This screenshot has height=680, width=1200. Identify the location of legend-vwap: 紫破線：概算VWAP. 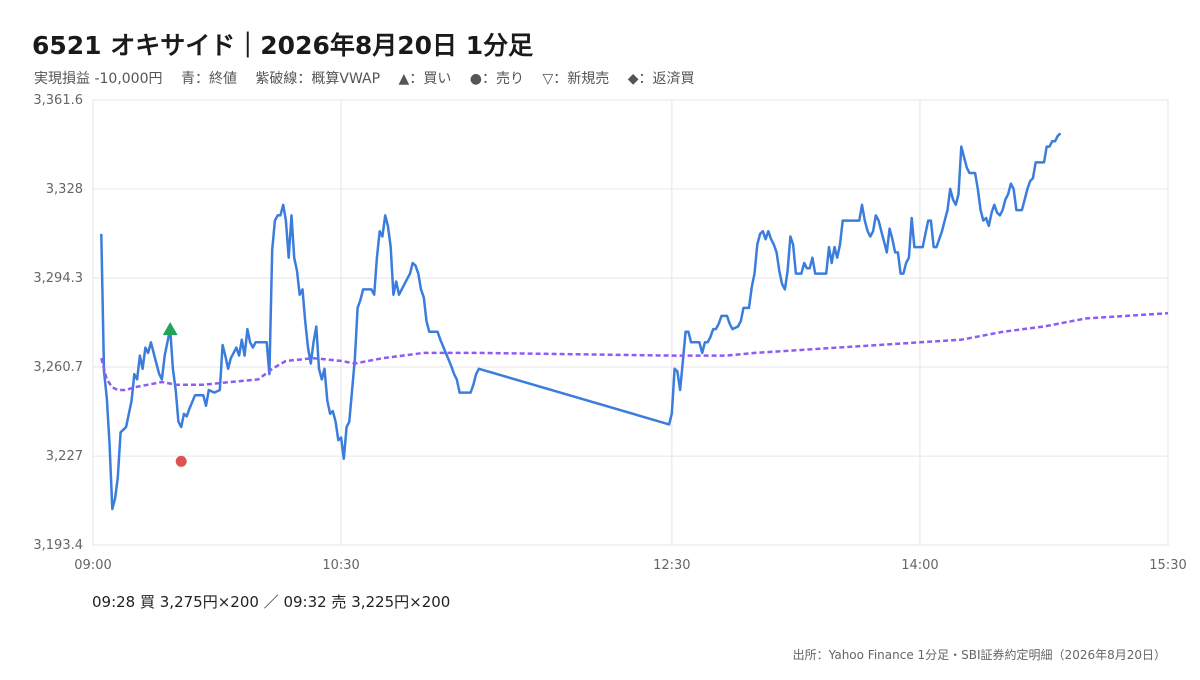
(318, 79).